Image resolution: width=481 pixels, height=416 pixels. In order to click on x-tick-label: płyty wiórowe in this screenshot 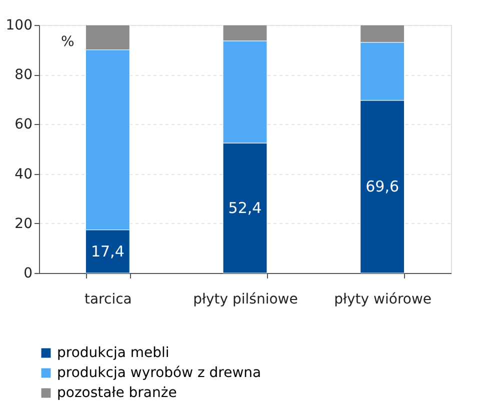, I will do `click(383, 300)`.